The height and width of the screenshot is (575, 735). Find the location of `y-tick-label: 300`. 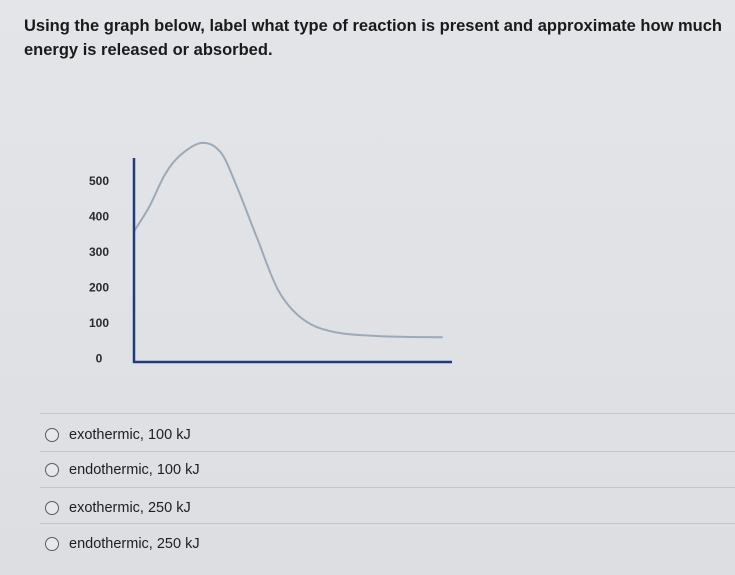

y-tick-label: 300 is located at coordinates (99, 252).